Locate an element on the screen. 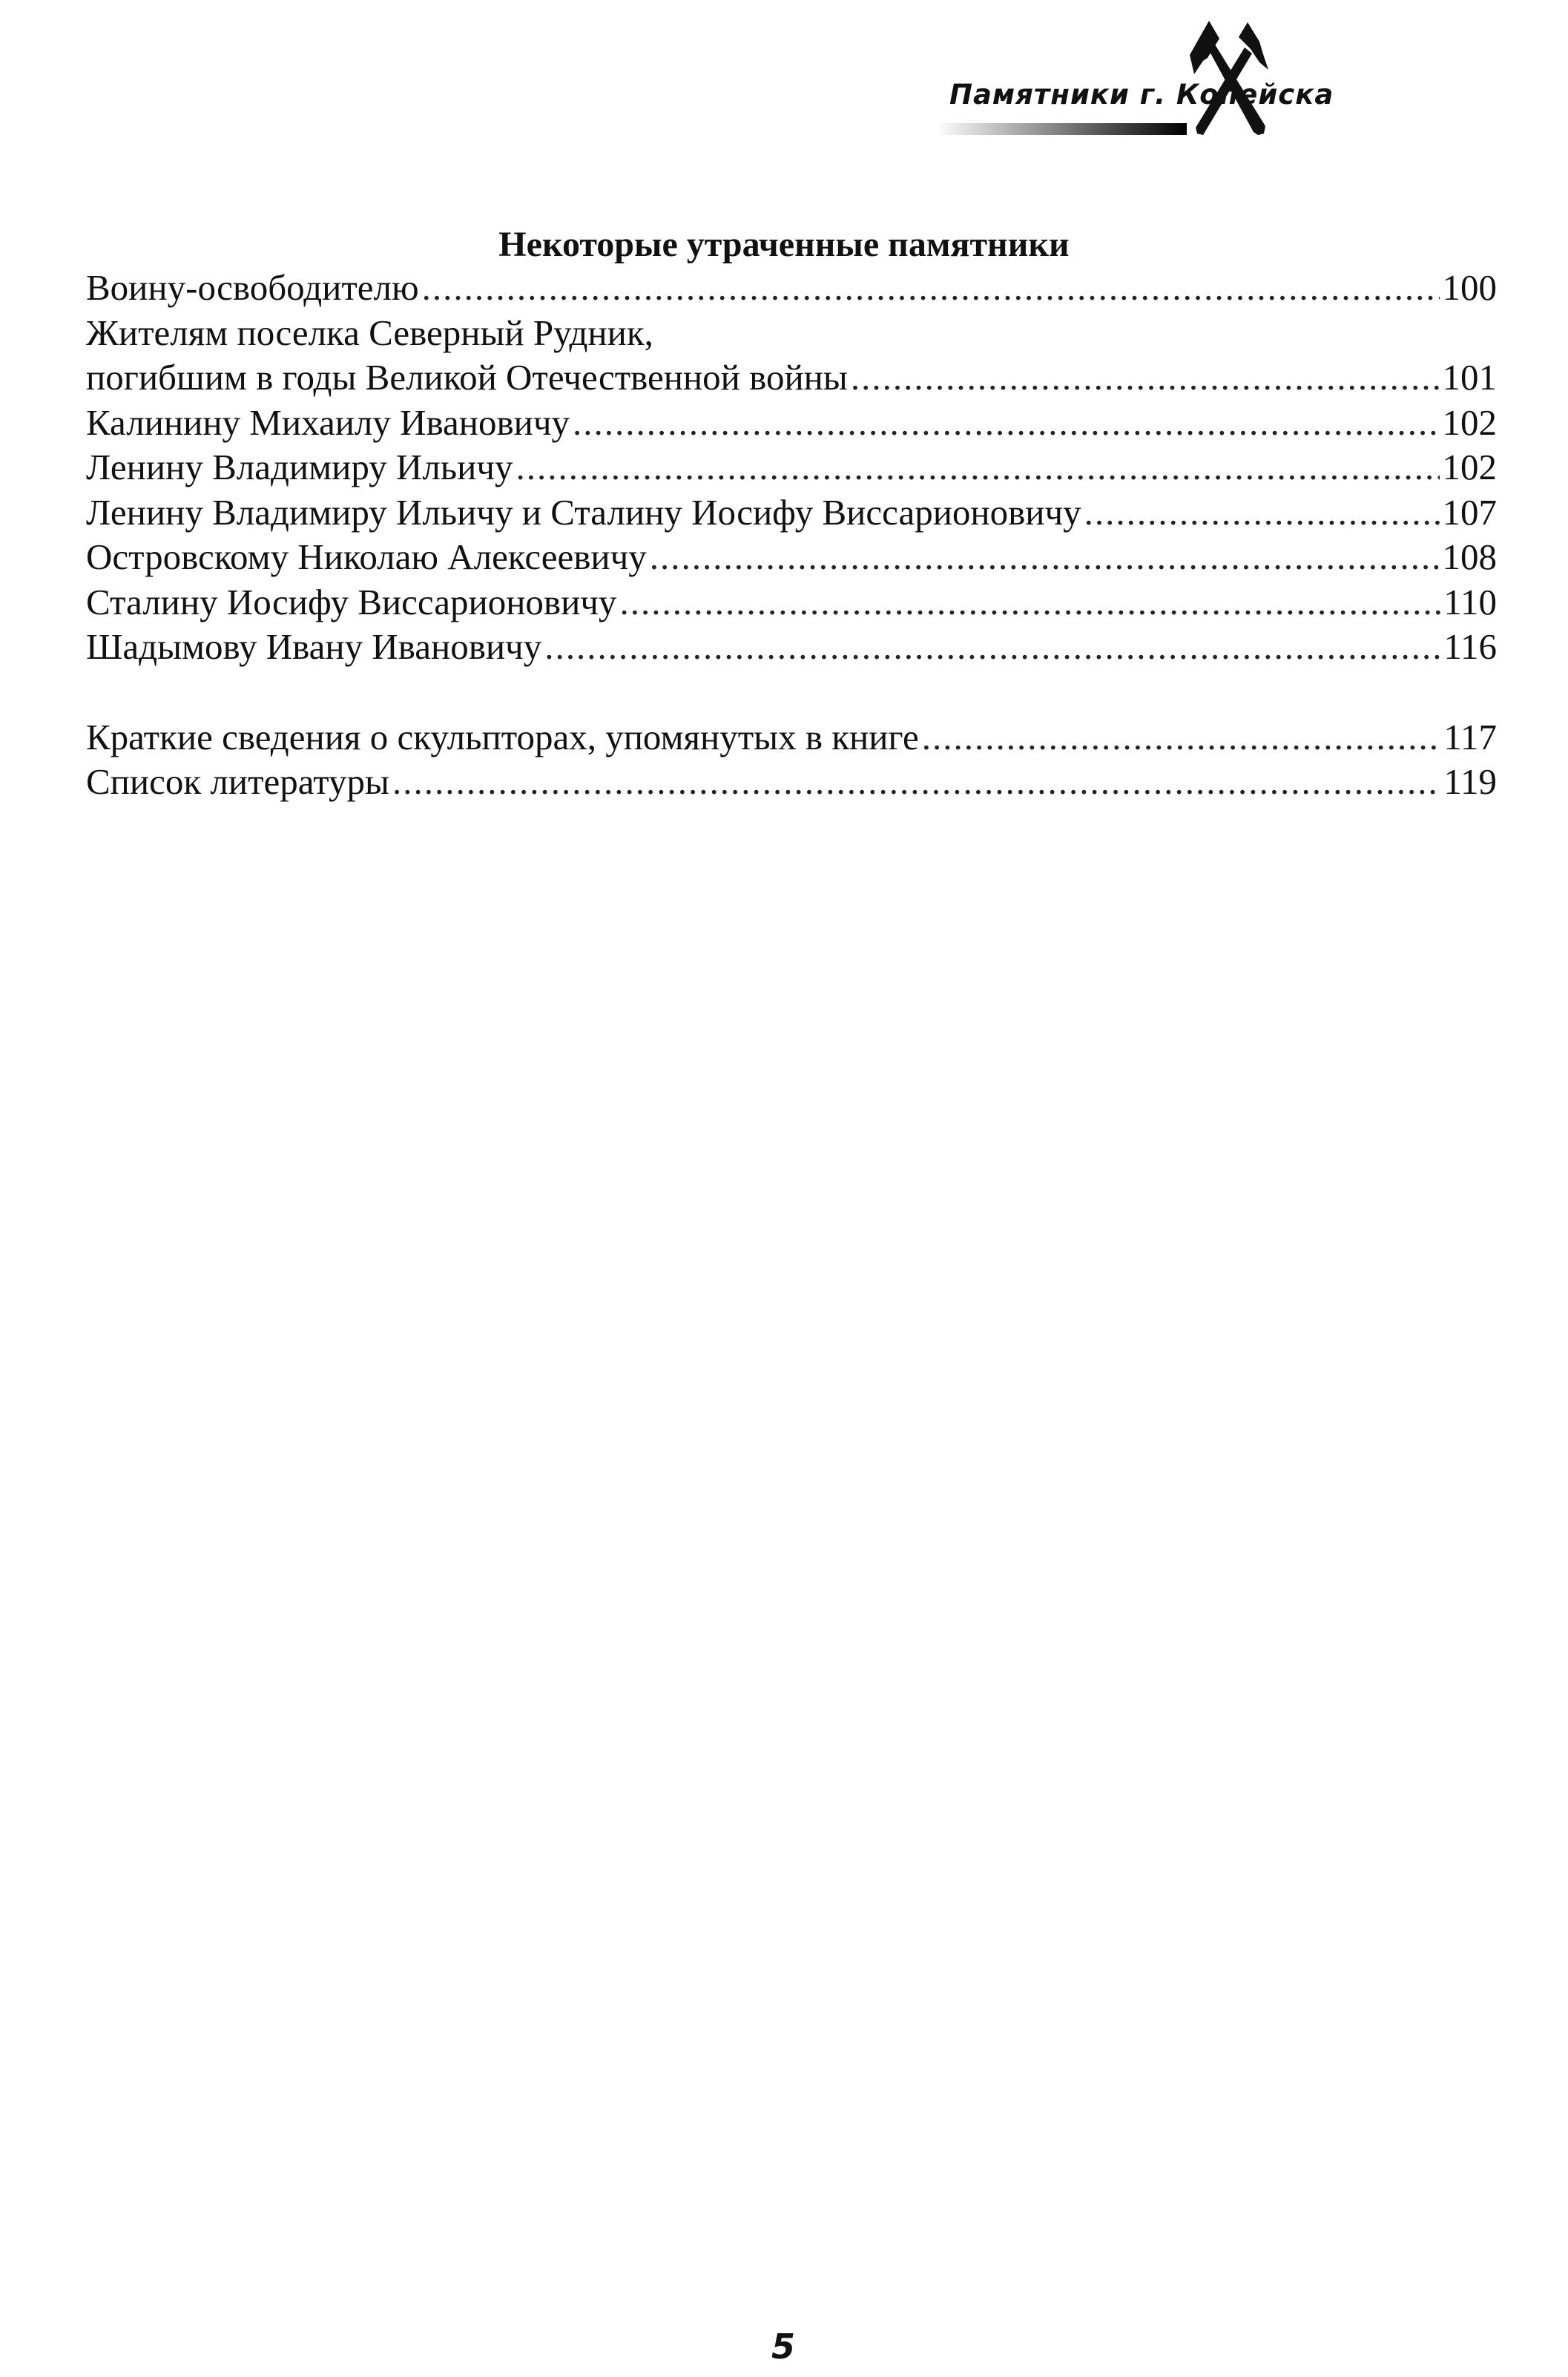 This screenshot has width=1568, height=2377. toc-entry-label: Островскому Николаю Алексеевичу is located at coordinates (366, 556).